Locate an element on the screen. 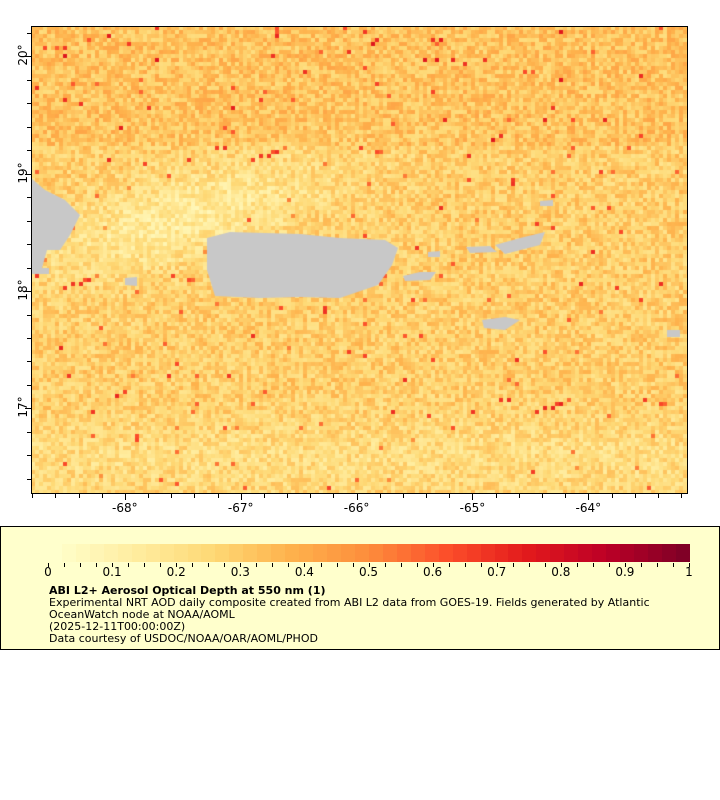 The height and width of the screenshot is (800, 720). lon-tick-label: -66° is located at coordinates (356, 508).